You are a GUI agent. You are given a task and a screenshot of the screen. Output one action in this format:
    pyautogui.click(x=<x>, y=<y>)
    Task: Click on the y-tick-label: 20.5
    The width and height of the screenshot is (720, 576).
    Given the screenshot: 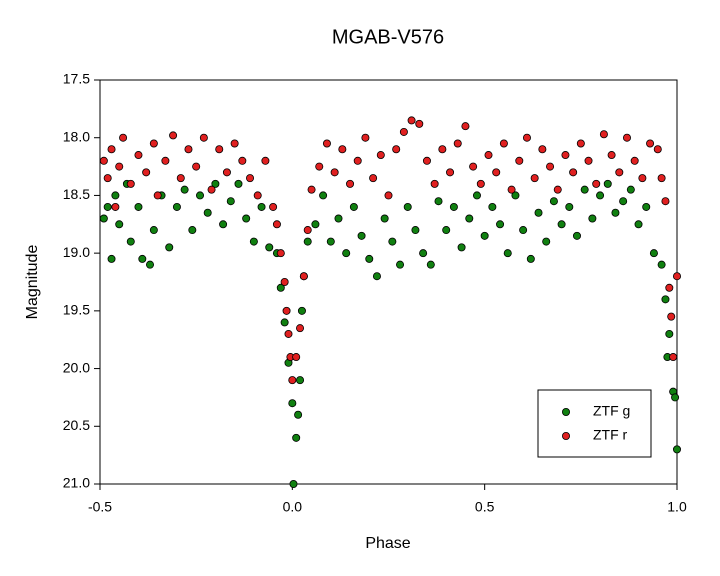 What is the action you would take?
    pyautogui.click(x=76, y=425)
    